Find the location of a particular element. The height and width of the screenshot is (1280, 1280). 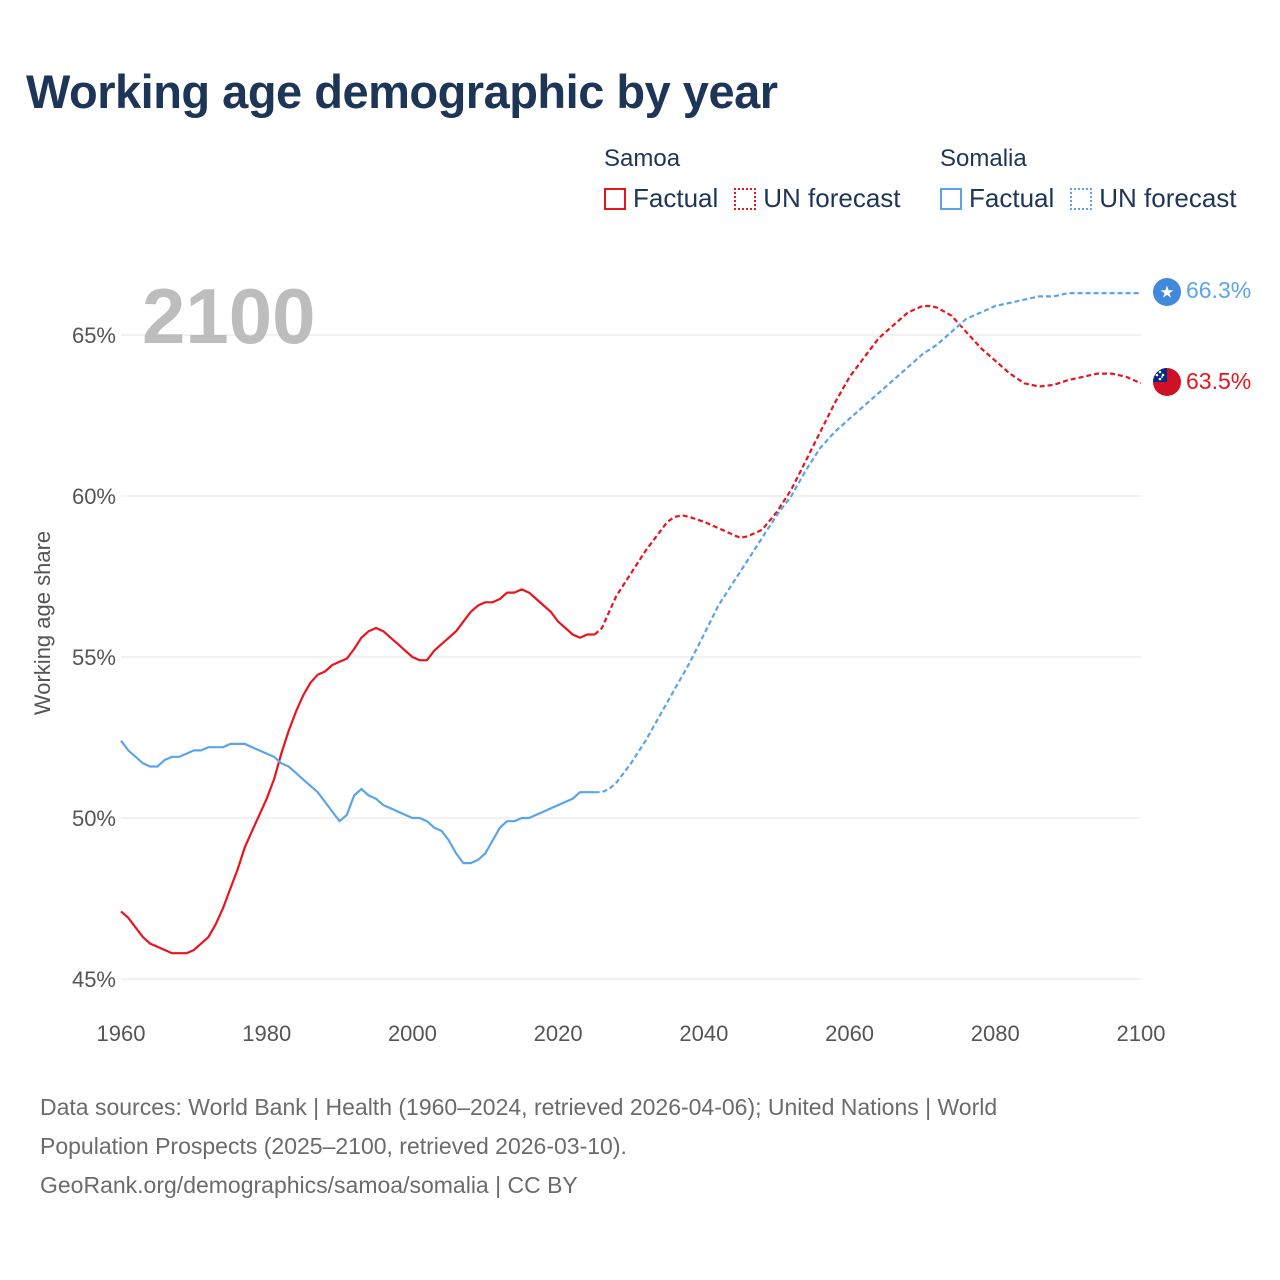

samoa-factual-line is located at coordinates (357, 771).